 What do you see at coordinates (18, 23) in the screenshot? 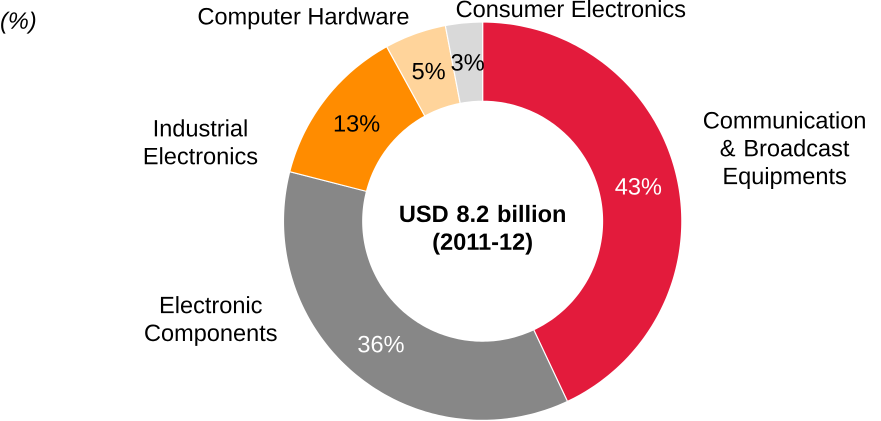
I see `chart-subtitle: (%)` at bounding box center [18, 23].